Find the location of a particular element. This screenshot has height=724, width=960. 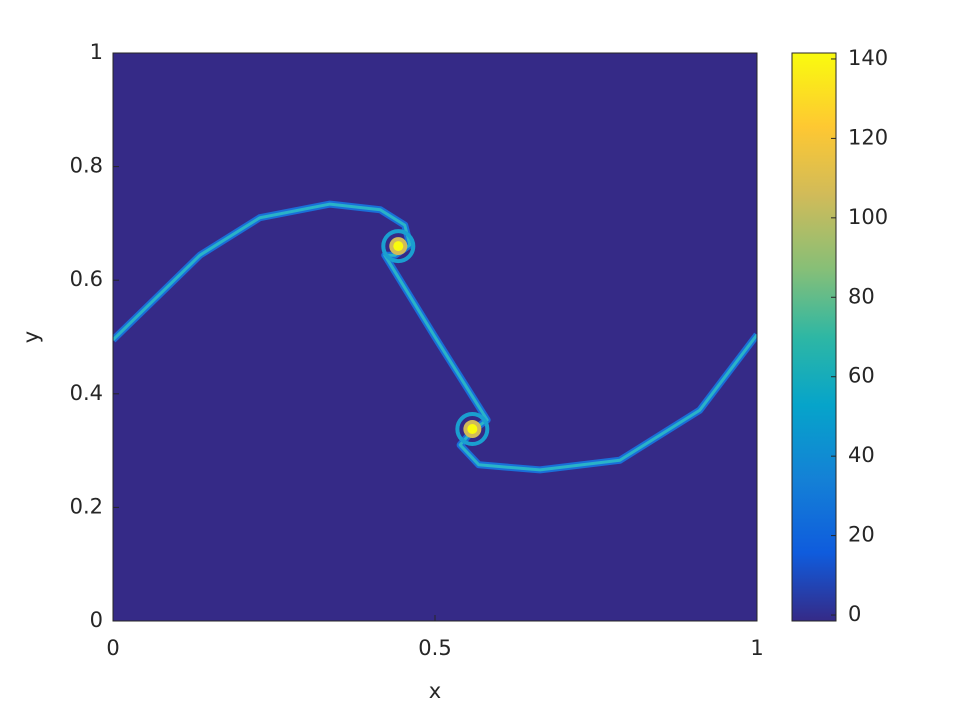

x-tick-label: 0.5 is located at coordinates (434, 648).